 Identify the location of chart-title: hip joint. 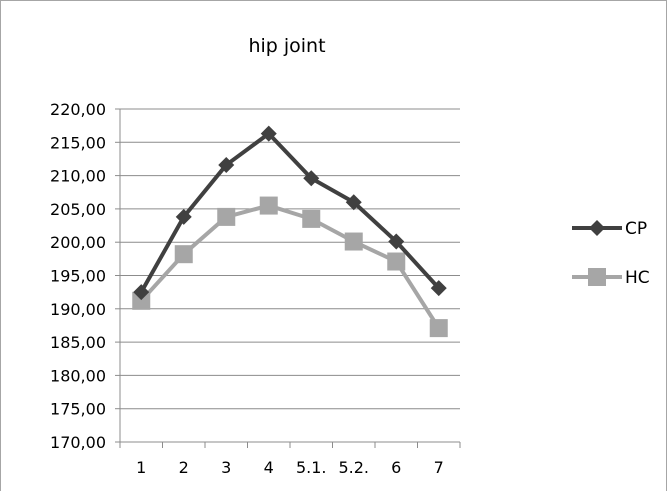
(286, 46).